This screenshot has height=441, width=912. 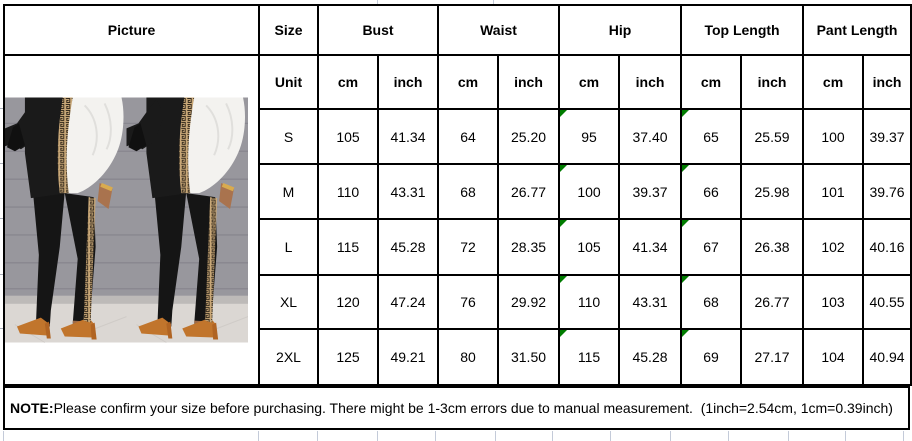 I want to click on hip-cm-value: 95, so click(x=589, y=136).